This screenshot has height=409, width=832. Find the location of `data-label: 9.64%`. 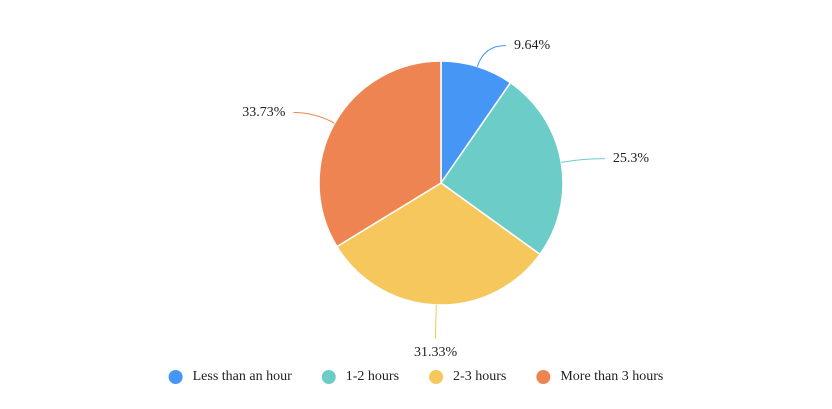

data-label: 9.64% is located at coordinates (532, 45).